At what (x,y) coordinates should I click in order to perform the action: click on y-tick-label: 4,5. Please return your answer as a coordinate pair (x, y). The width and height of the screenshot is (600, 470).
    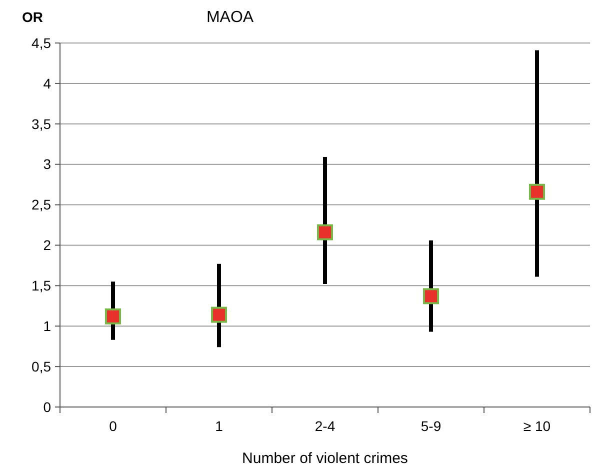
    Looking at the image, I should click on (42, 42).